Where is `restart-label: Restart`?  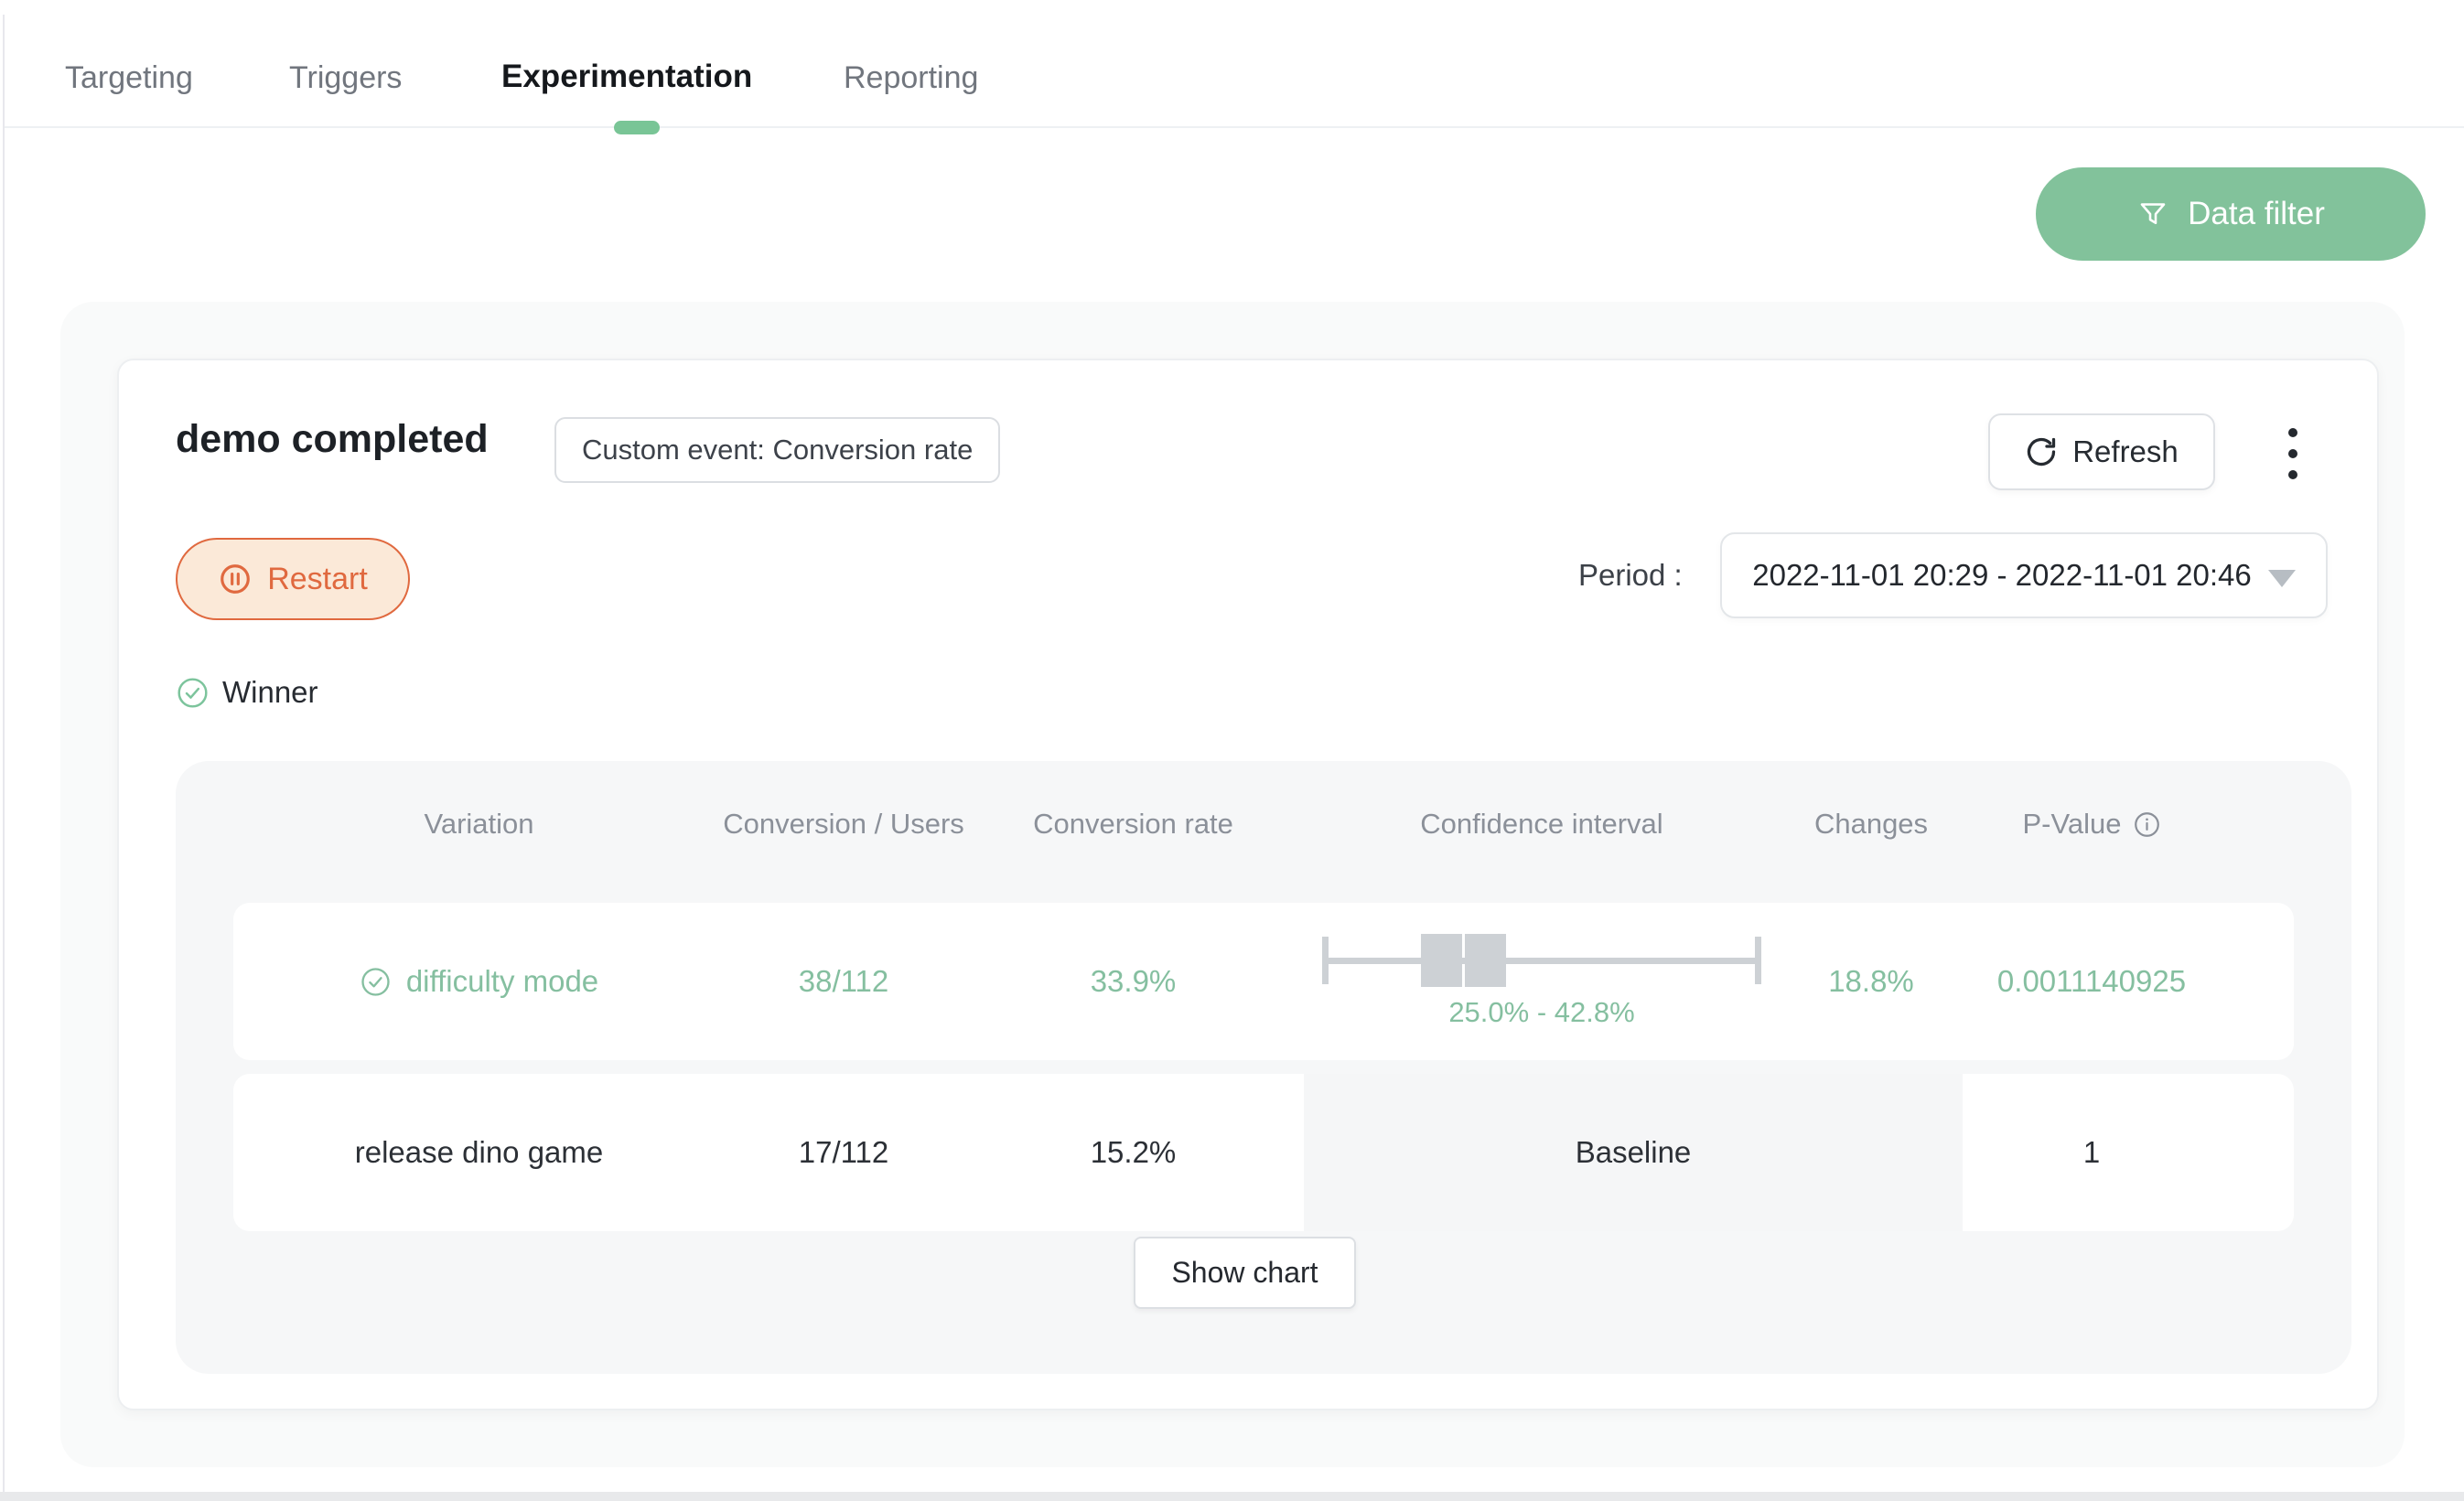 restart-label: Restart is located at coordinates (317, 578).